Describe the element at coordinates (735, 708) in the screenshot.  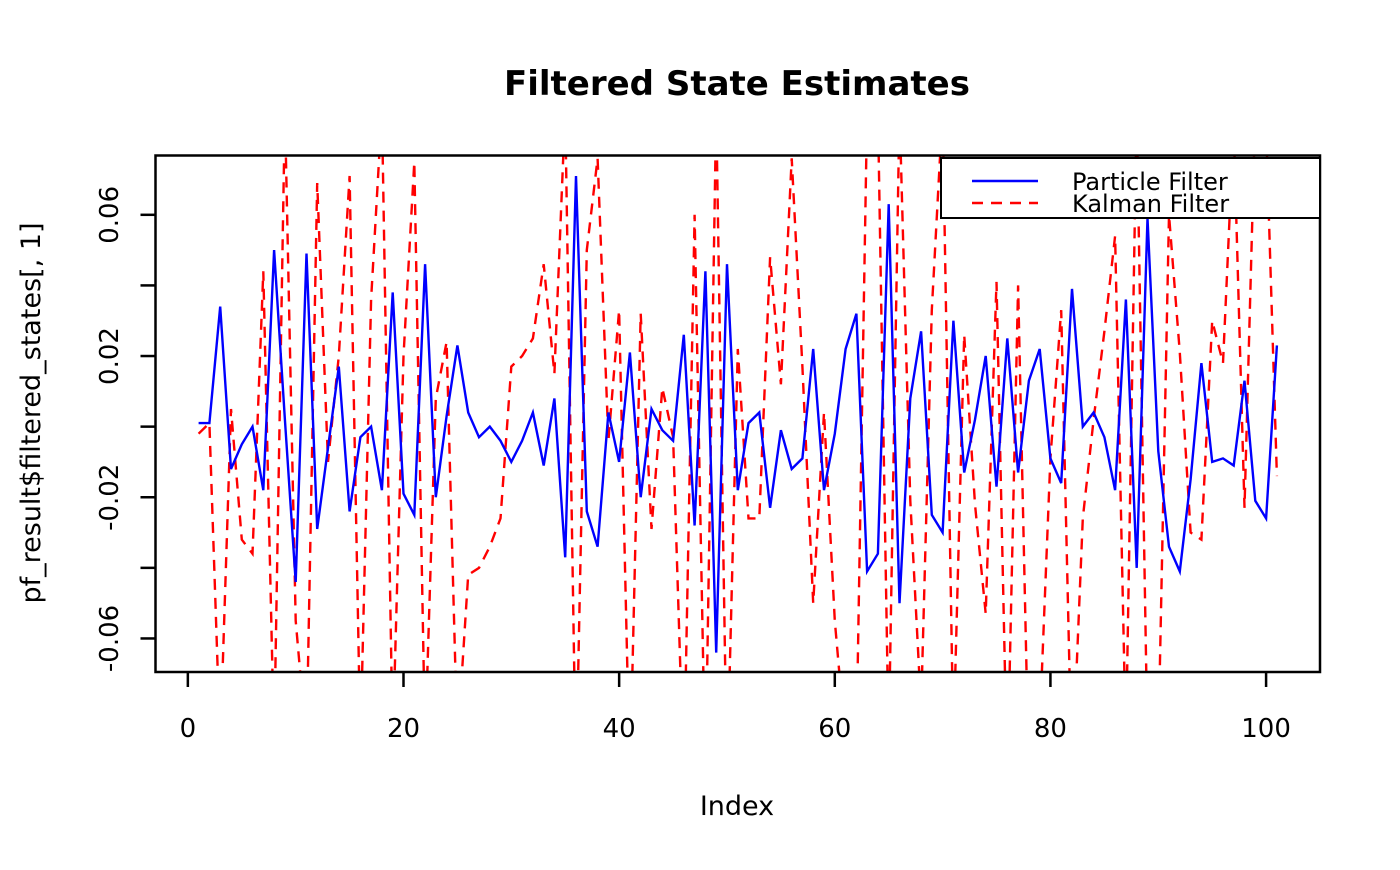
I see `x-axis: 0 20 40 60 80 100` at that location.